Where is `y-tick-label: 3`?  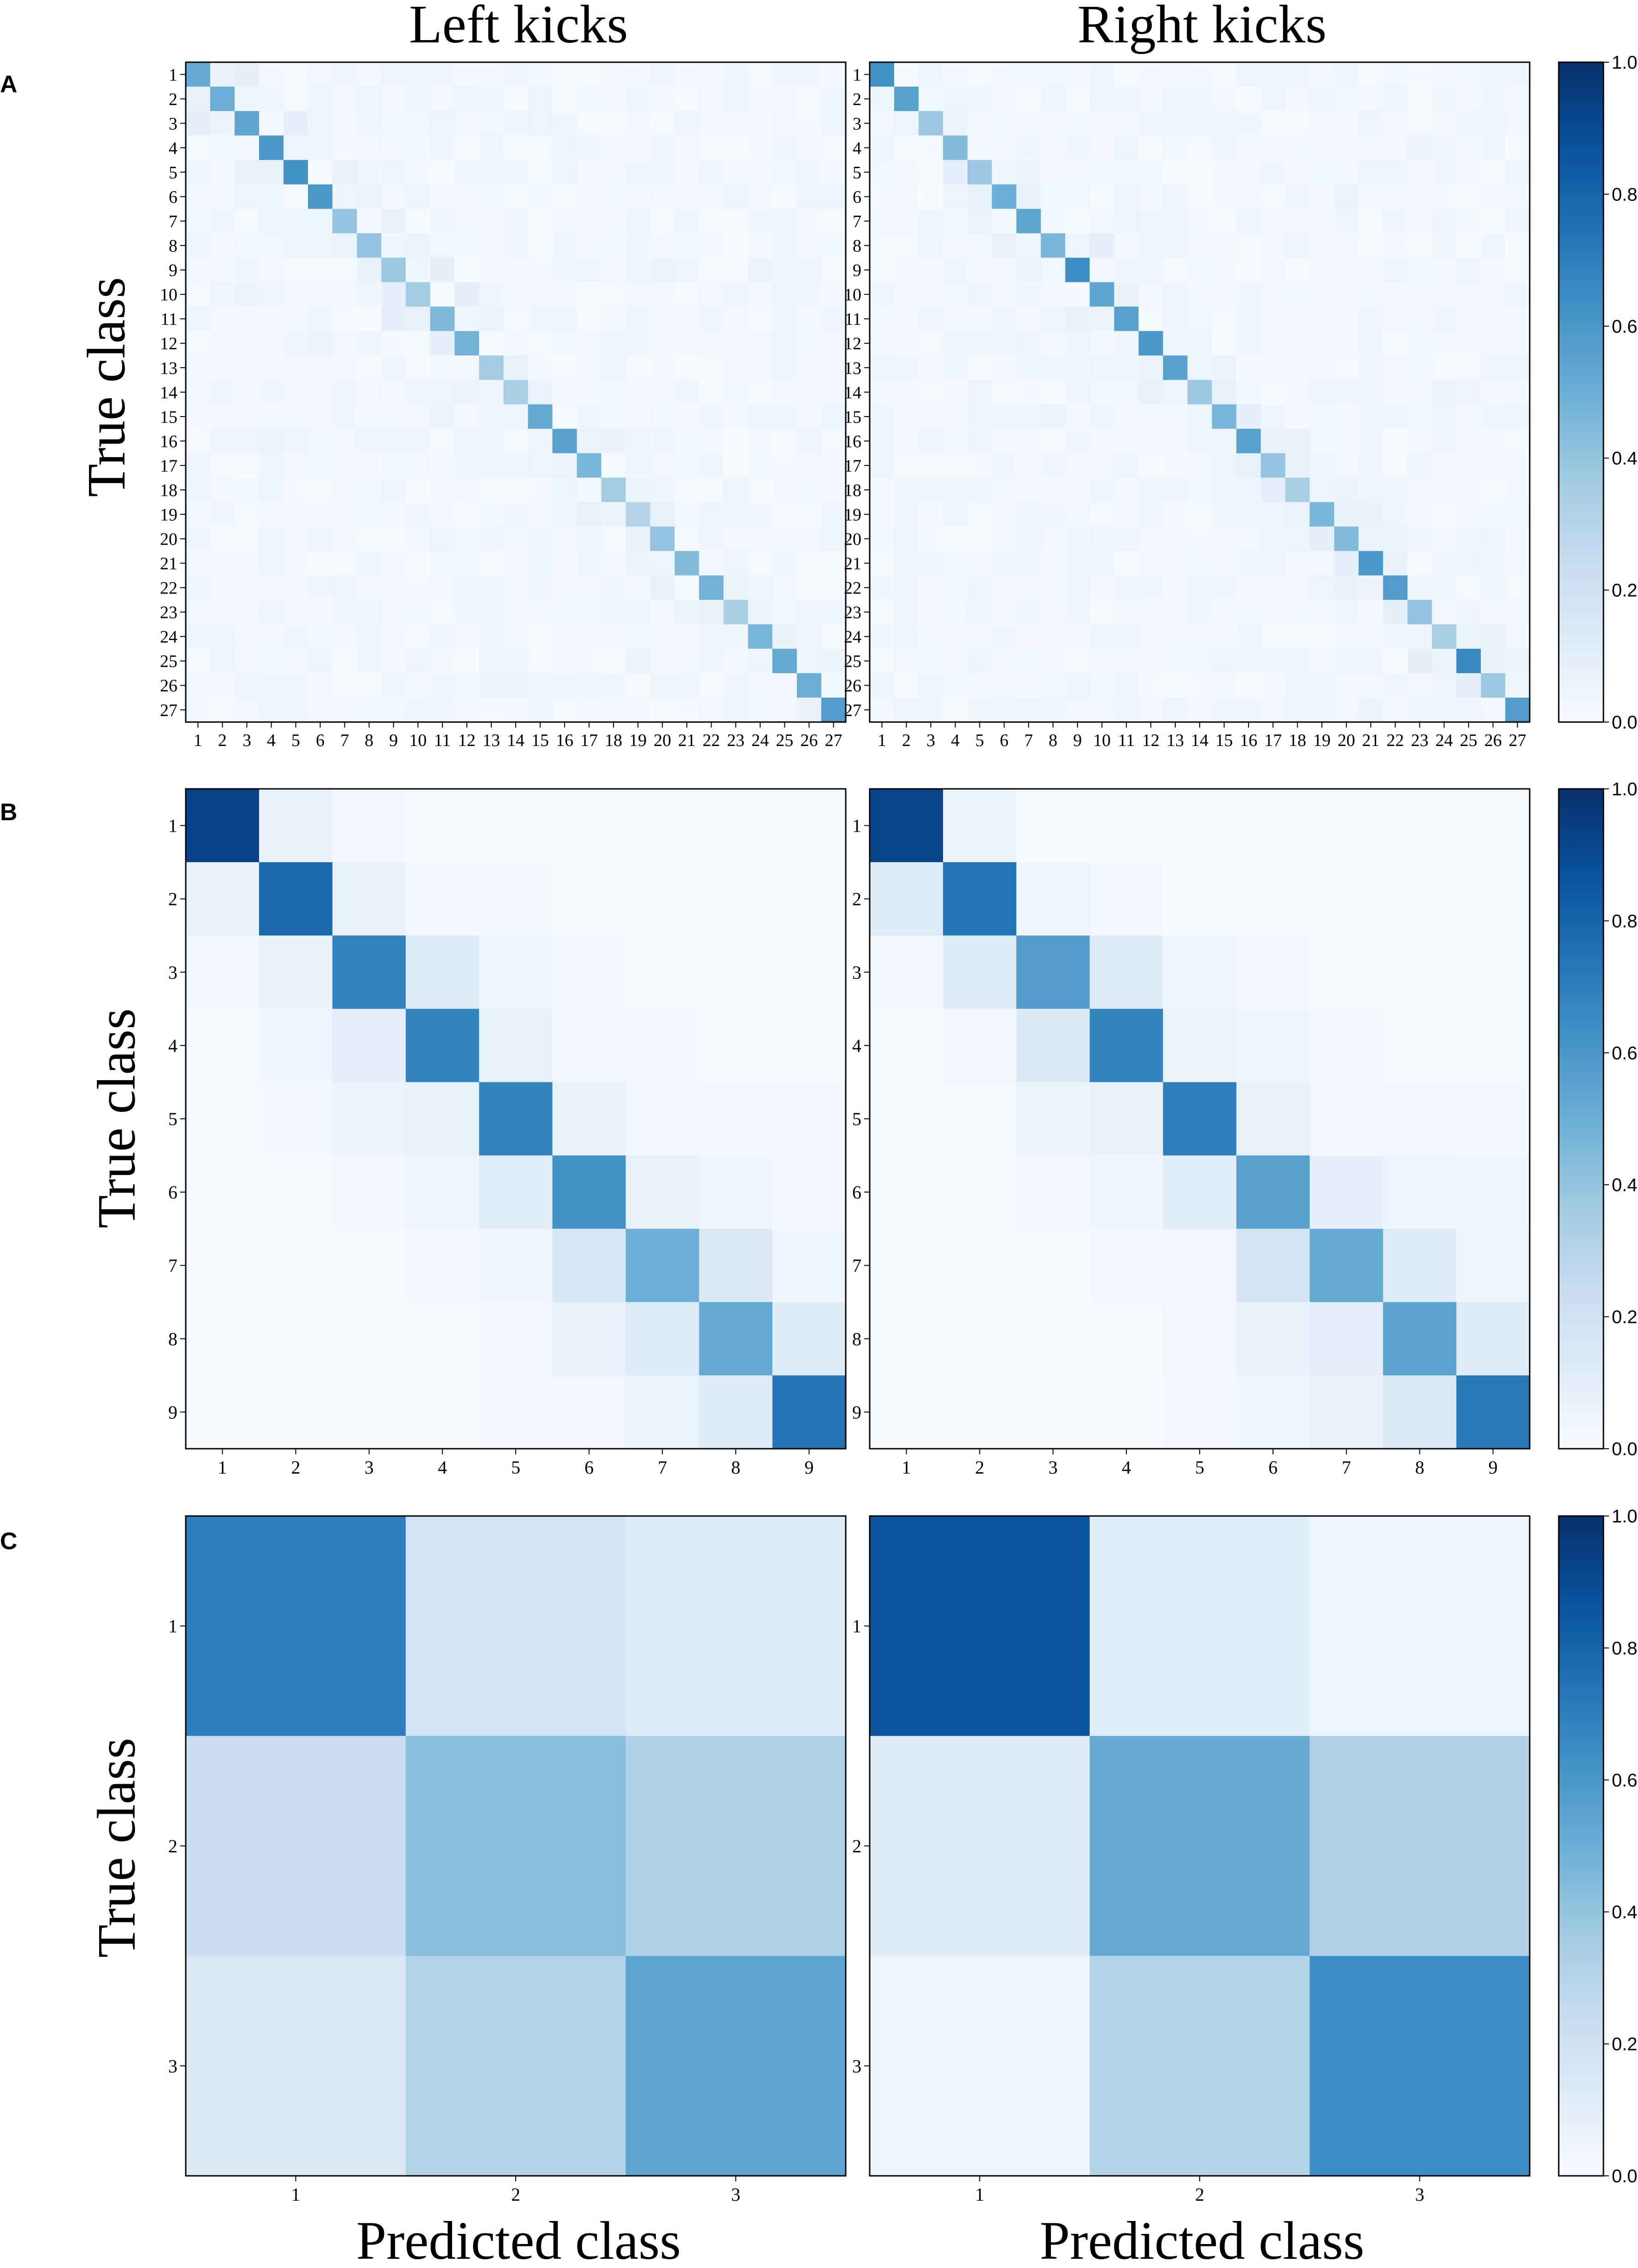
y-tick-label: 3 is located at coordinates (172, 972).